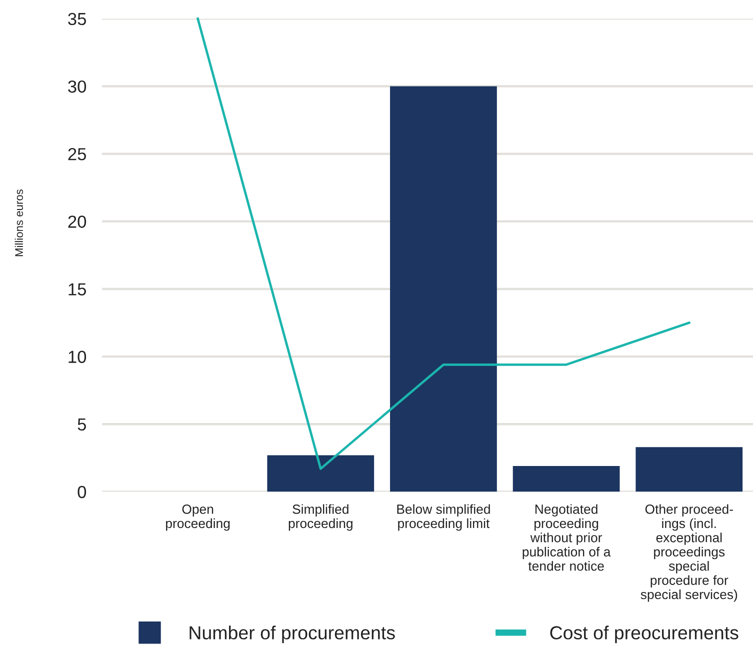  I want to click on x-tick-label: Other proceed- ings (incl. exceptional proceedings special procedure for special services), so click(689, 553).